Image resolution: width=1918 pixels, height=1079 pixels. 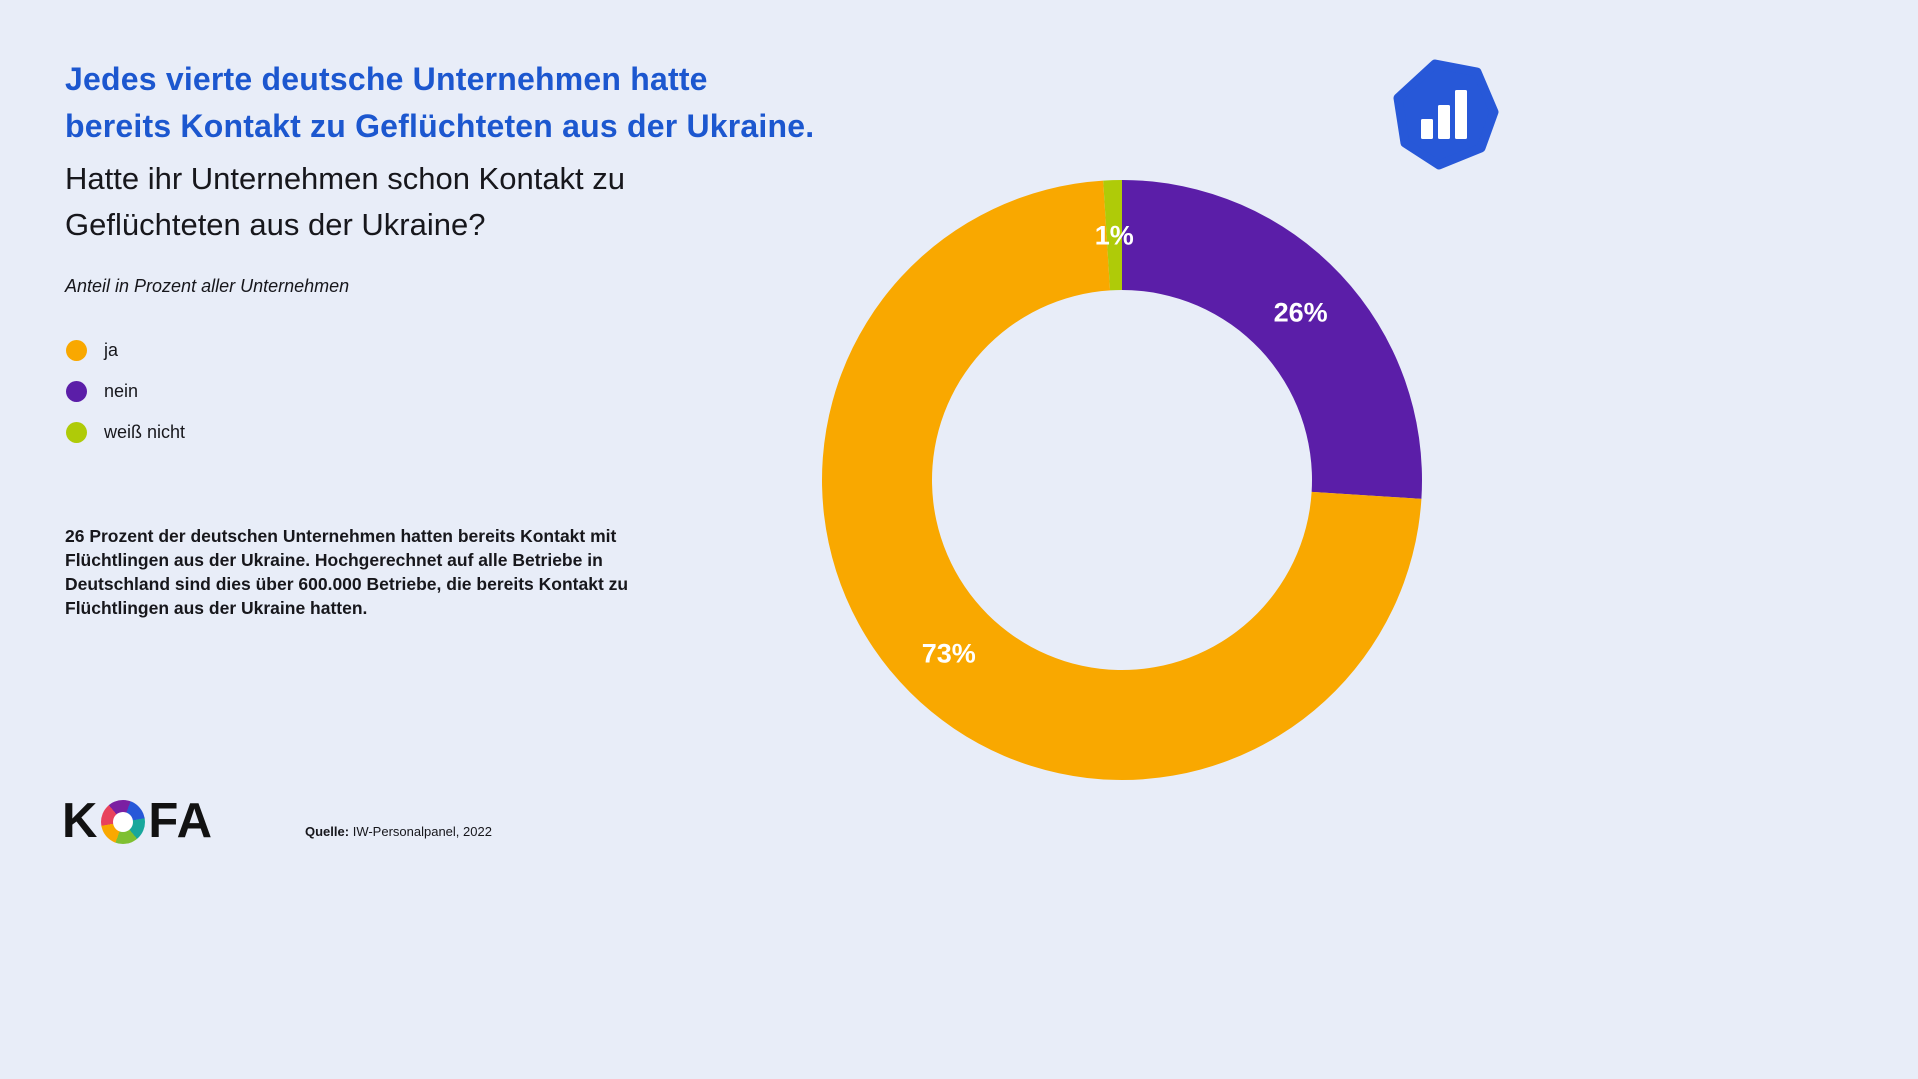 I want to click on donut-label-ja: 73%, so click(x=949, y=654).